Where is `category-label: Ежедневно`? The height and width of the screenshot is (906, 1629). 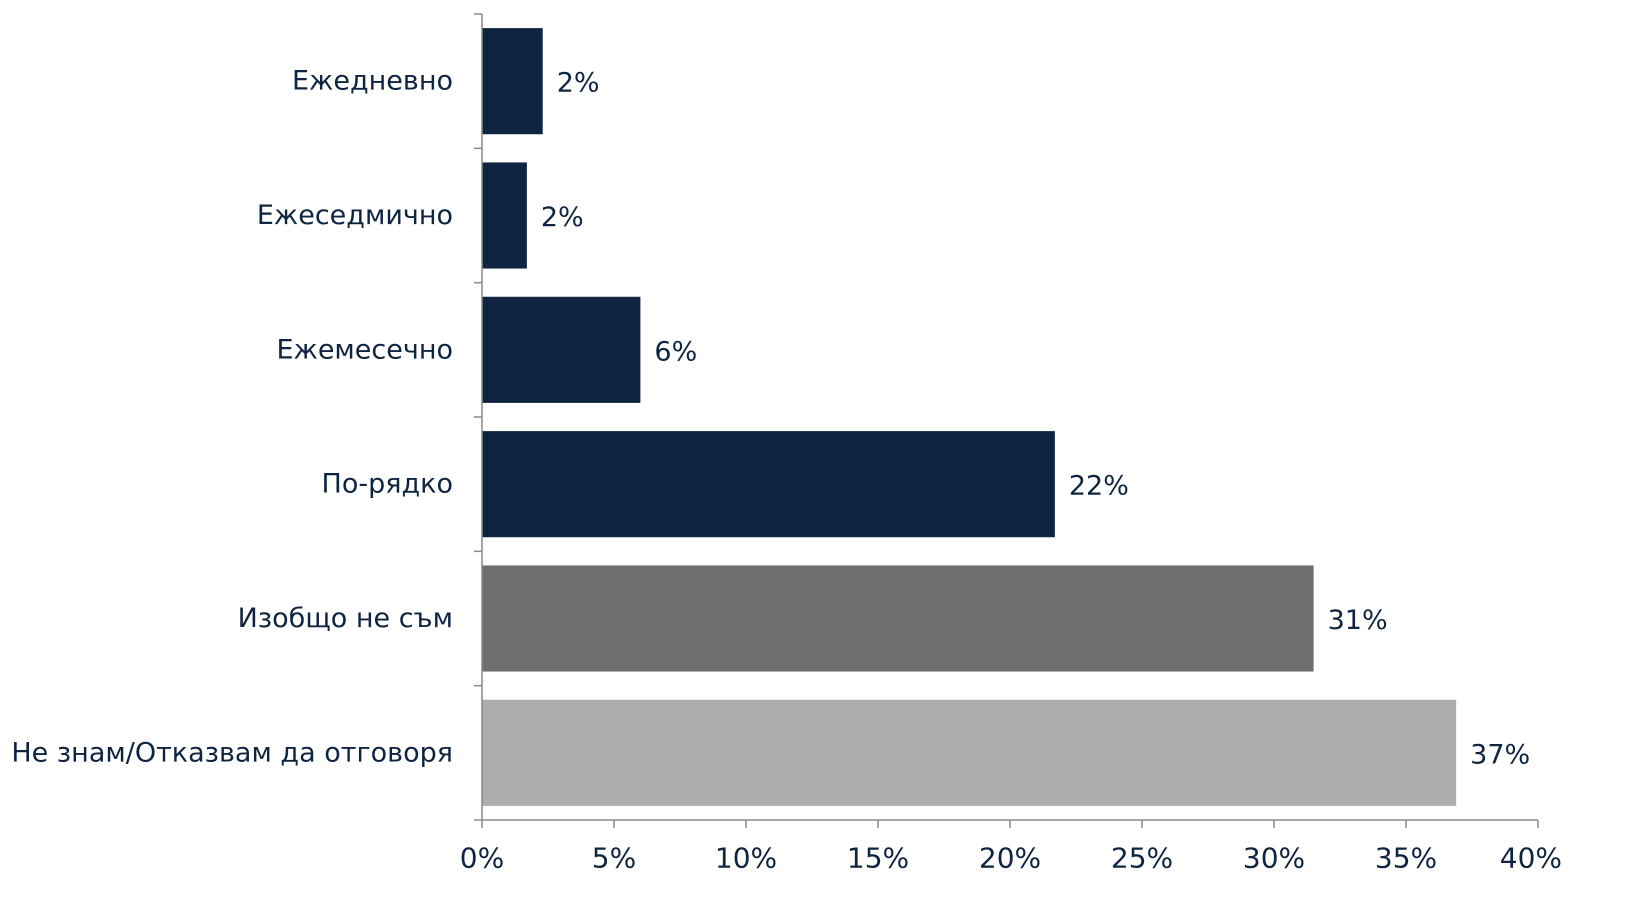 category-label: Ежедневно is located at coordinates (372, 81).